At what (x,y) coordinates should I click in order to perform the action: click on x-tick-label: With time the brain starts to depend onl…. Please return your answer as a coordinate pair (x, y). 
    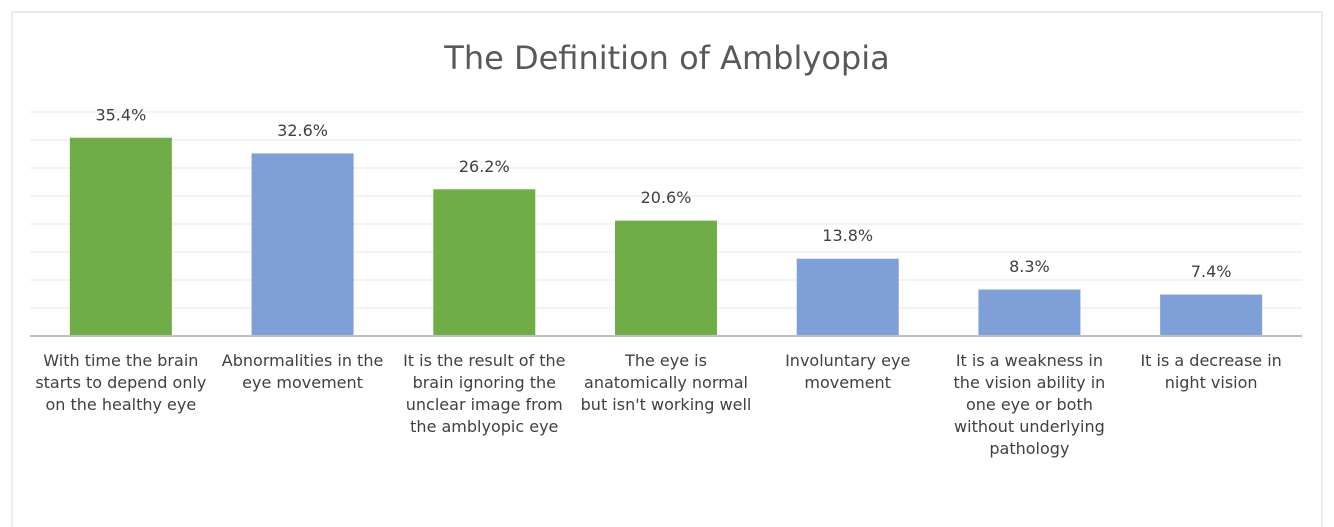
    Looking at the image, I should click on (121, 382).